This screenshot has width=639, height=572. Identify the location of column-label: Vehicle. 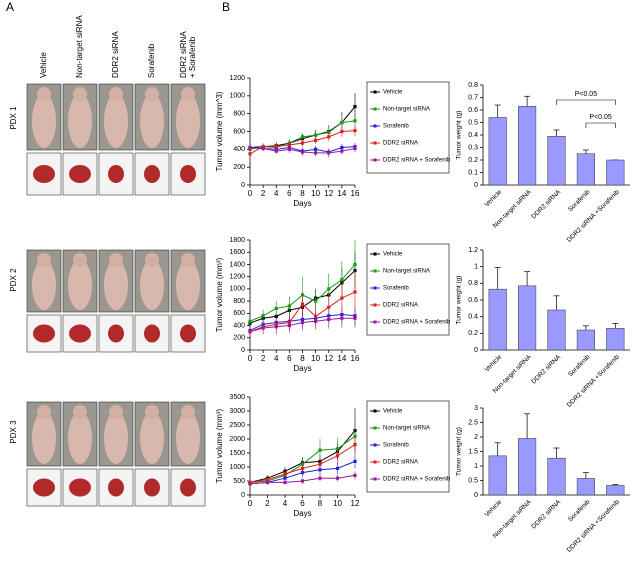
(43, 65).